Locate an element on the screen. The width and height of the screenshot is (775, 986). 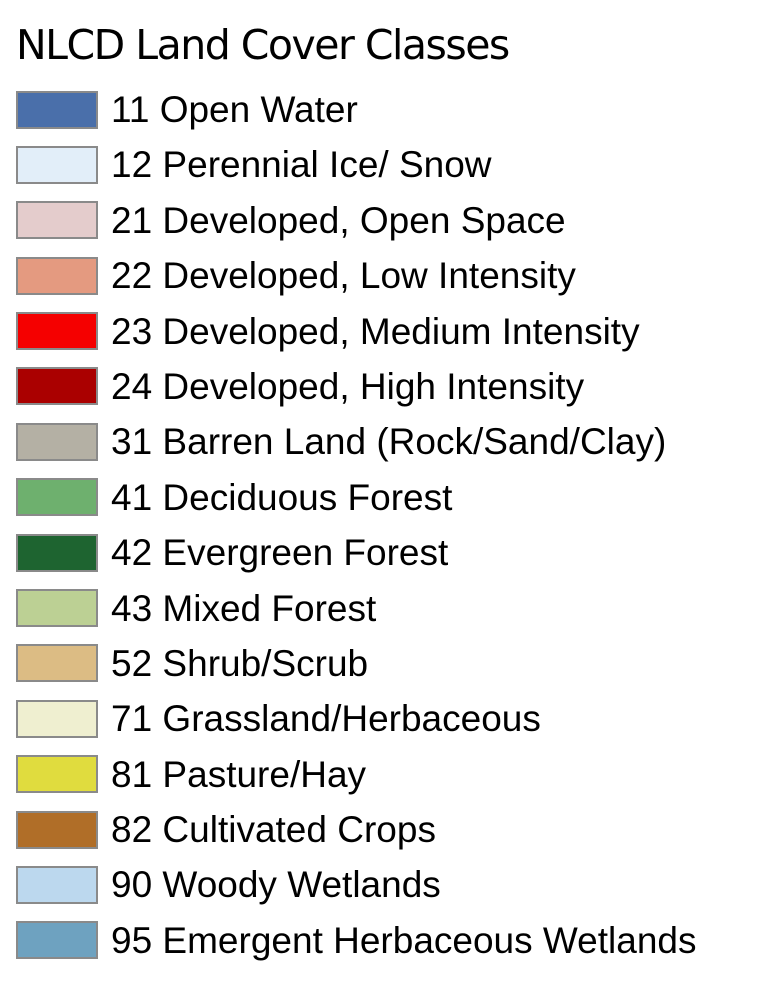
legend-label-12: 12 Perennial Ice/ Snow is located at coordinates (301, 165).